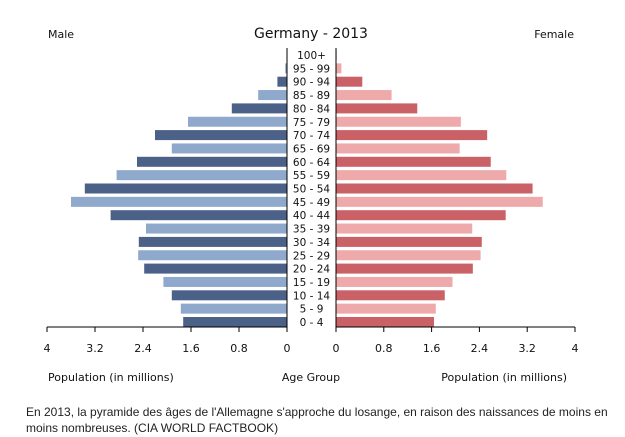 This screenshot has width=625, height=437. I want to click on male-x-tick-label: 0.8, so click(239, 348).